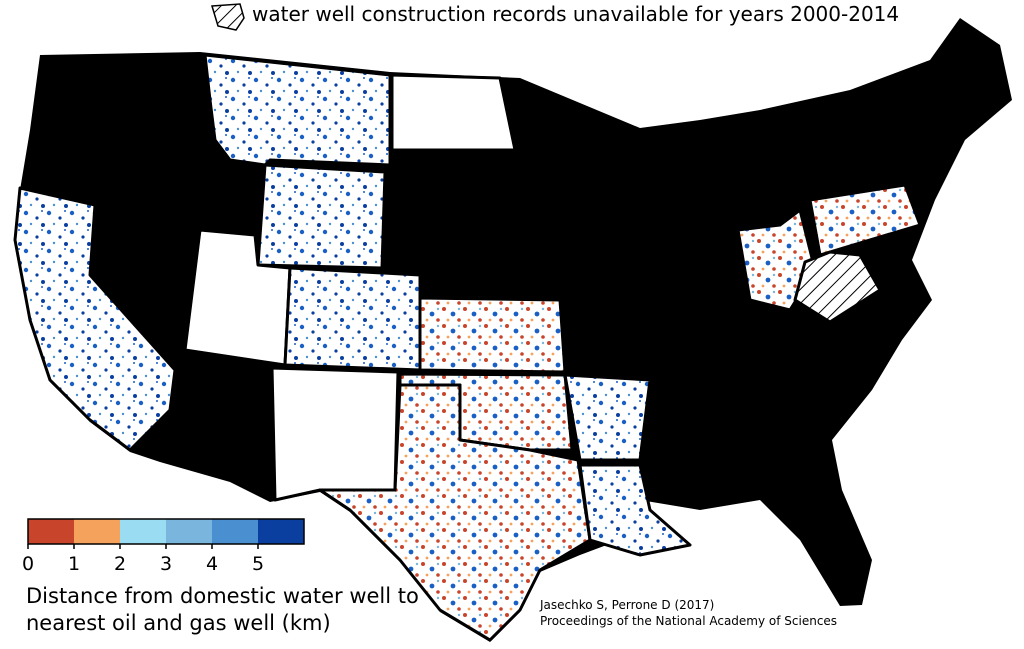  I want to click on state-no-records, so click(837, 287).